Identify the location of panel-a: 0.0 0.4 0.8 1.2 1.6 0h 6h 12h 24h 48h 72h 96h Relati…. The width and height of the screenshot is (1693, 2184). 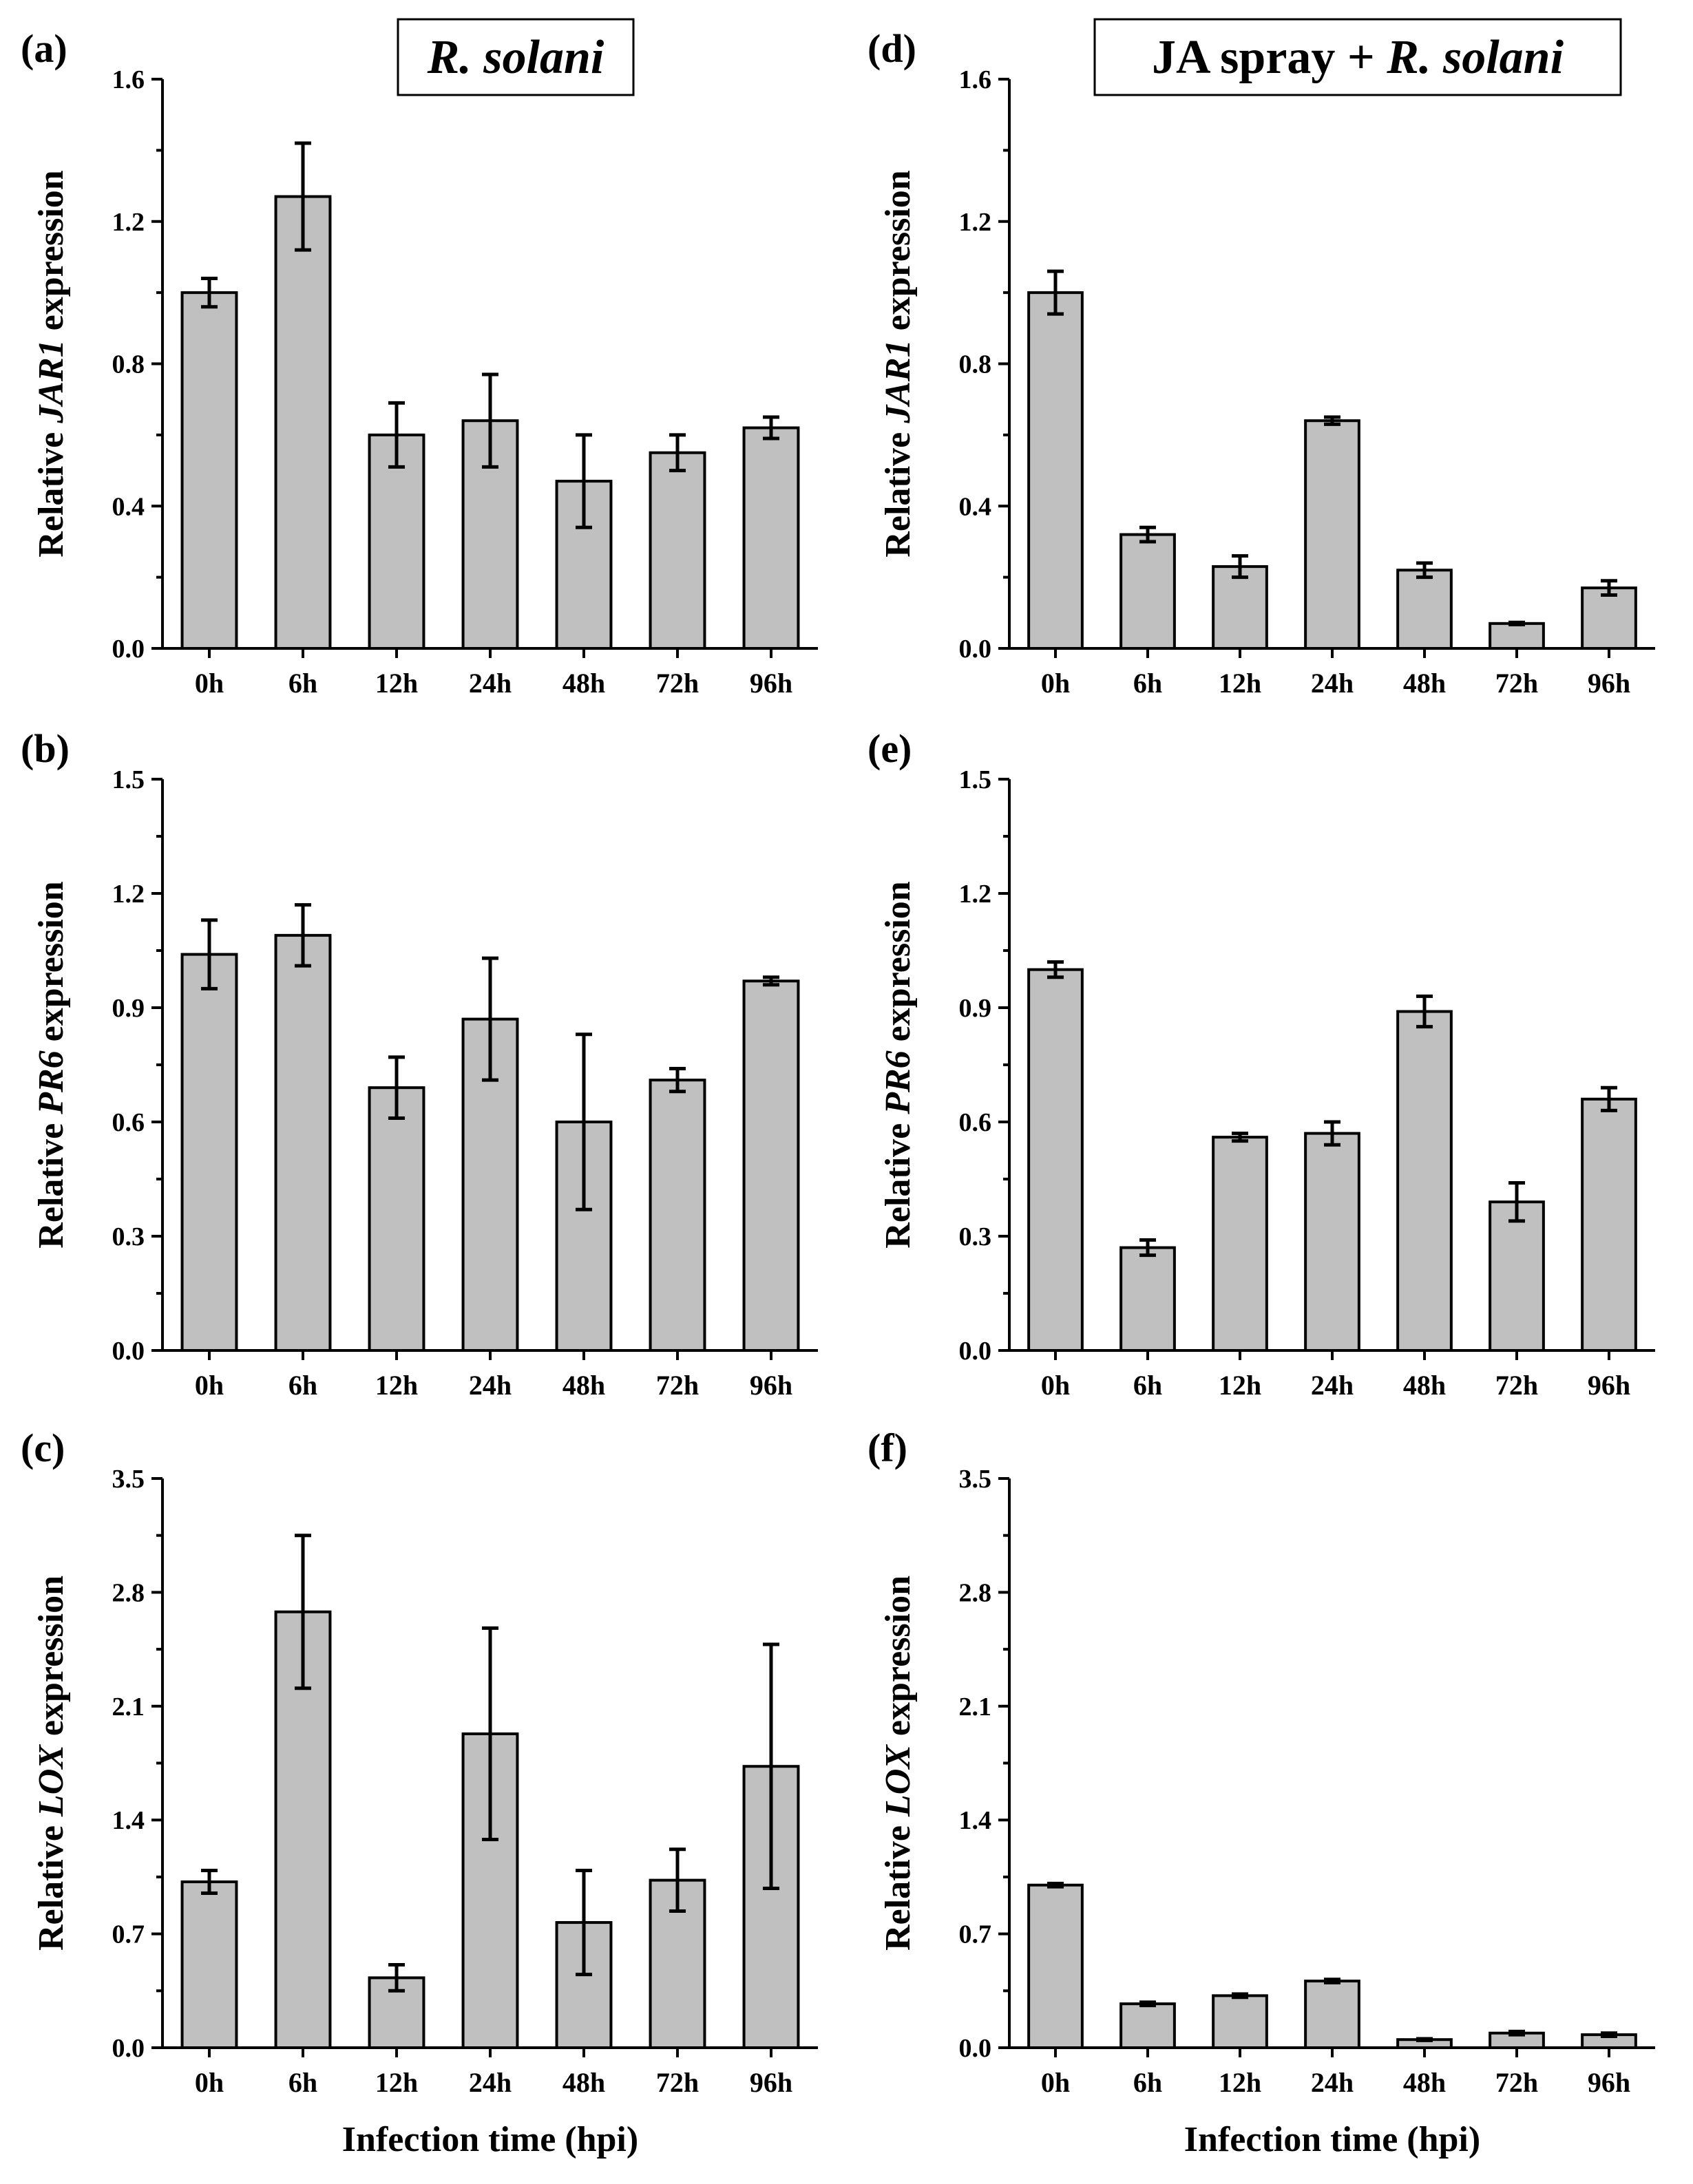
(419, 358).